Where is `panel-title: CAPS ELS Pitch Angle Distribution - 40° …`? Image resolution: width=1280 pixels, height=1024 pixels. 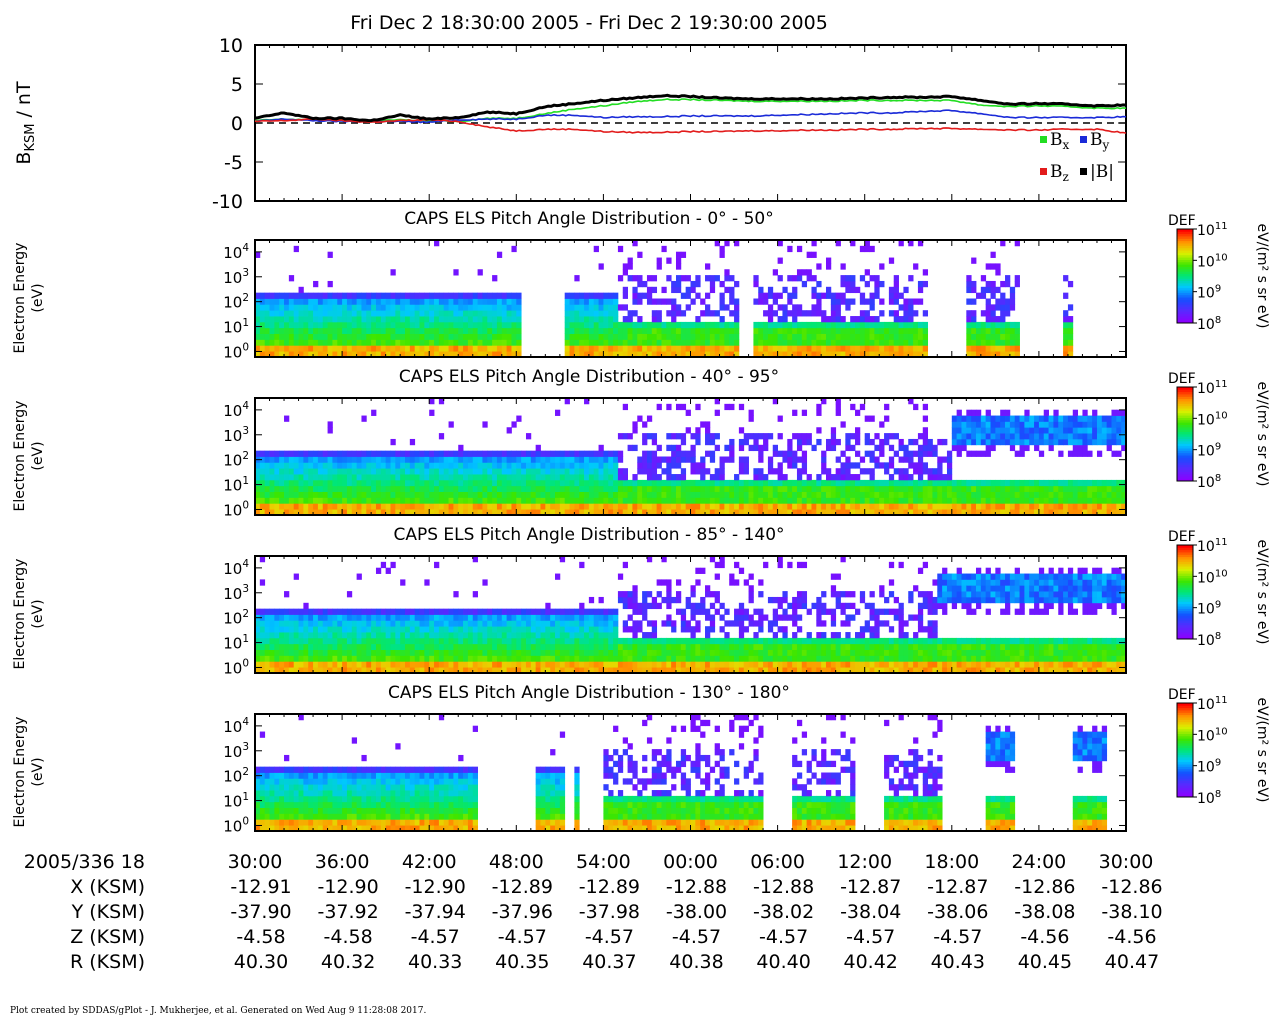 panel-title: CAPS ELS Pitch Angle Distribution - 40° … is located at coordinates (589, 377).